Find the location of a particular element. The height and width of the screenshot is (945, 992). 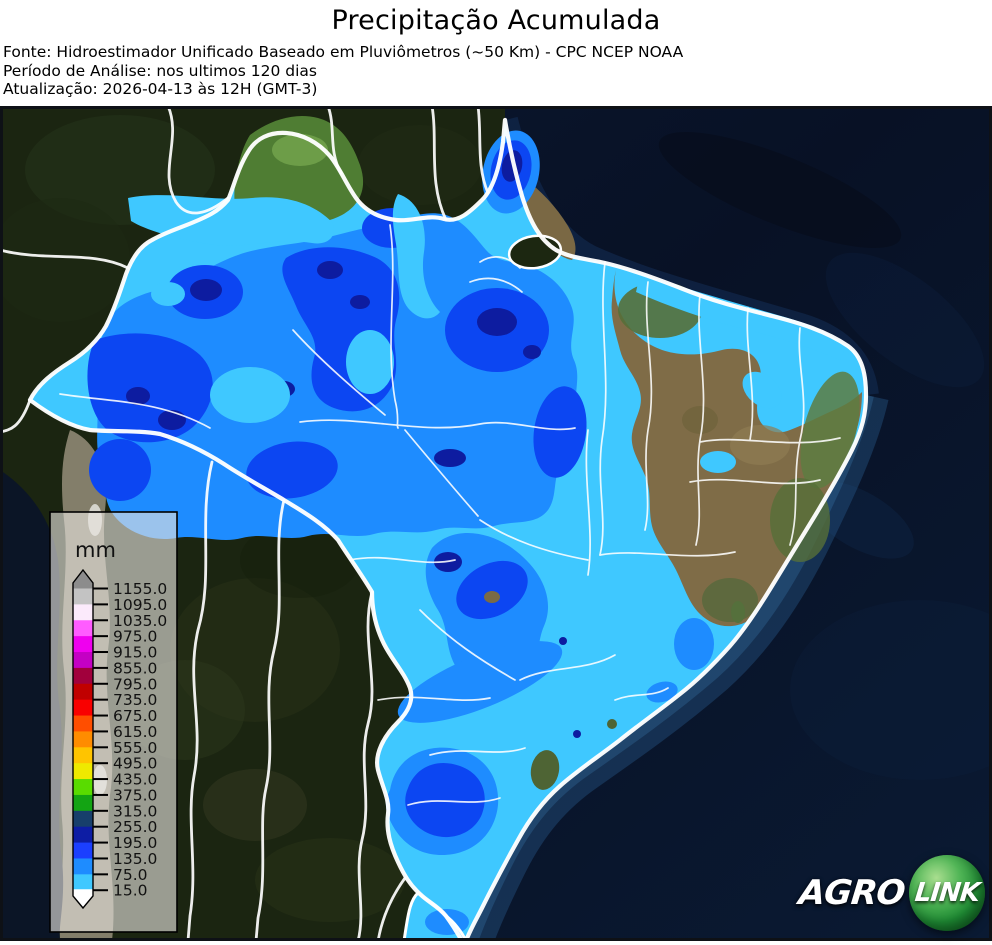

legend-tick-label: 1095.0 is located at coordinates (140, 605).